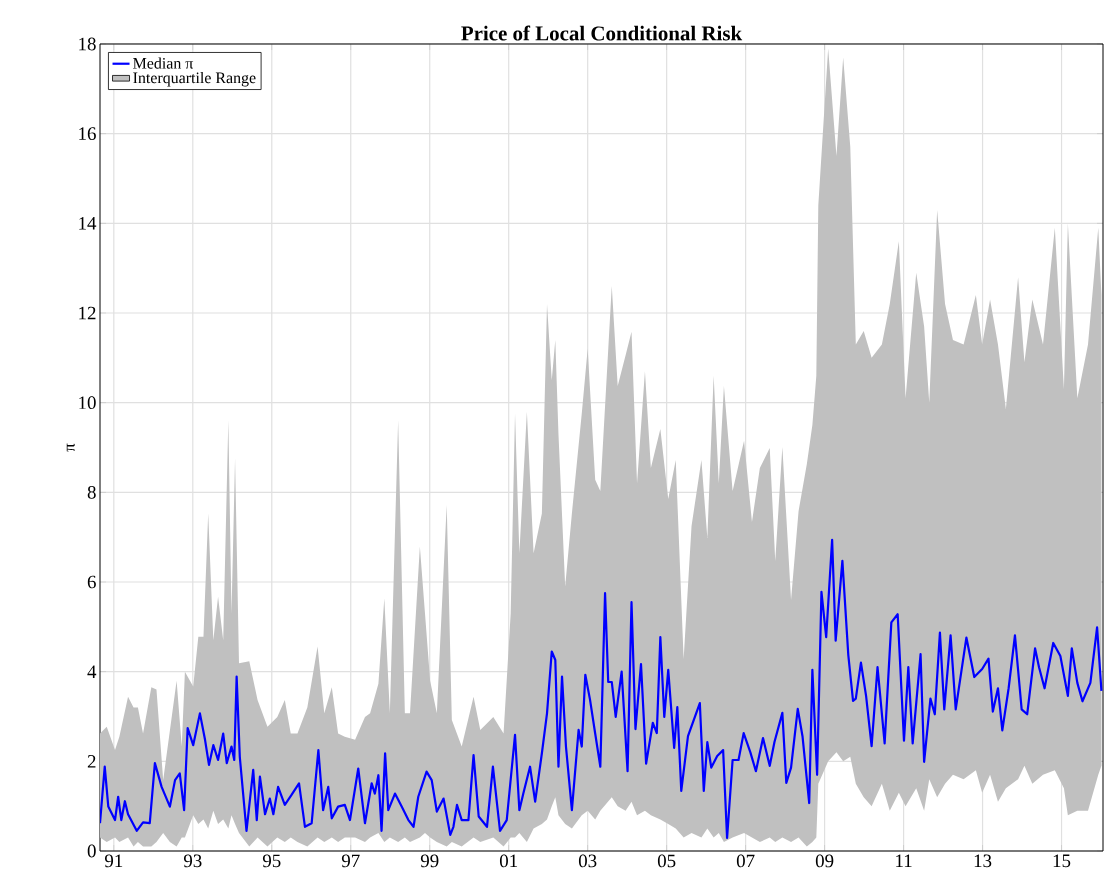 The width and height of the screenshot is (1105, 893). Describe the element at coordinates (87, 313) in the screenshot. I see `y-tick-label: 12` at that location.